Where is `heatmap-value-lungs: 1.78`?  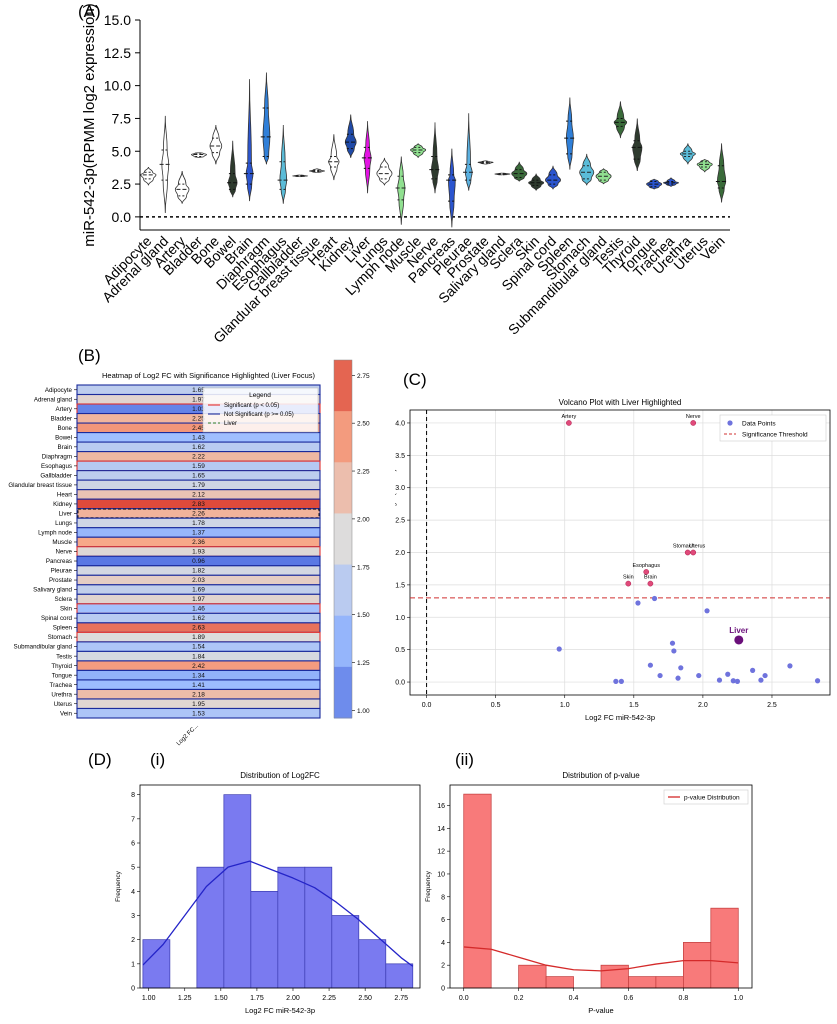
heatmap-value-lungs: 1.78 is located at coordinates (198, 523).